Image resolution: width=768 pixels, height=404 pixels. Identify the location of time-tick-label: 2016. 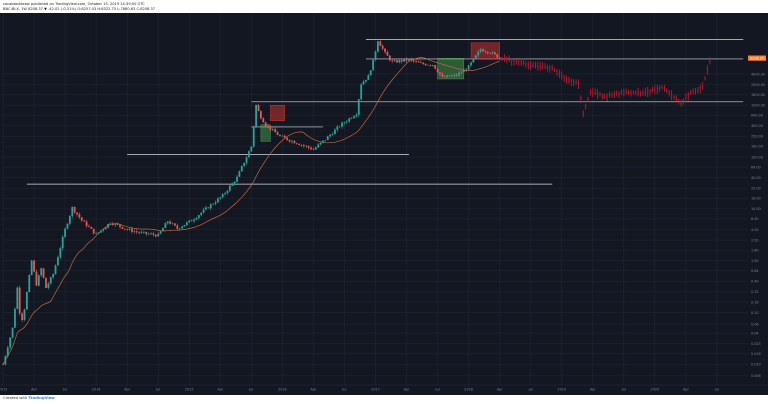
(282, 390).